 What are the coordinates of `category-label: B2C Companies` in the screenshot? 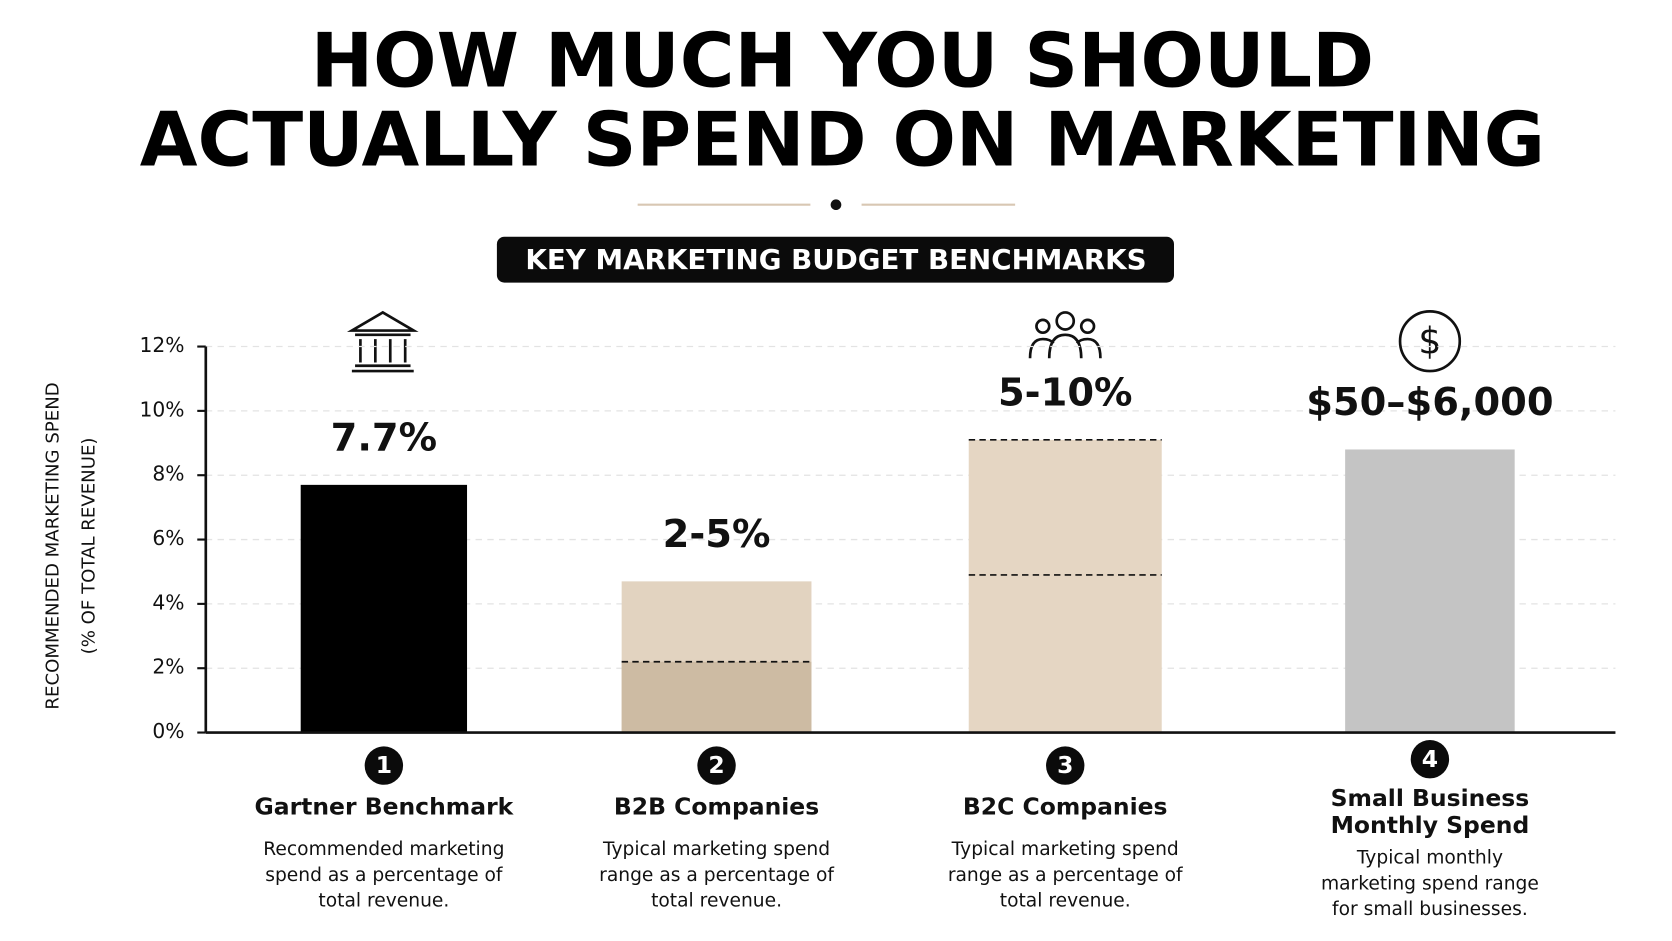 It's located at (1065, 808).